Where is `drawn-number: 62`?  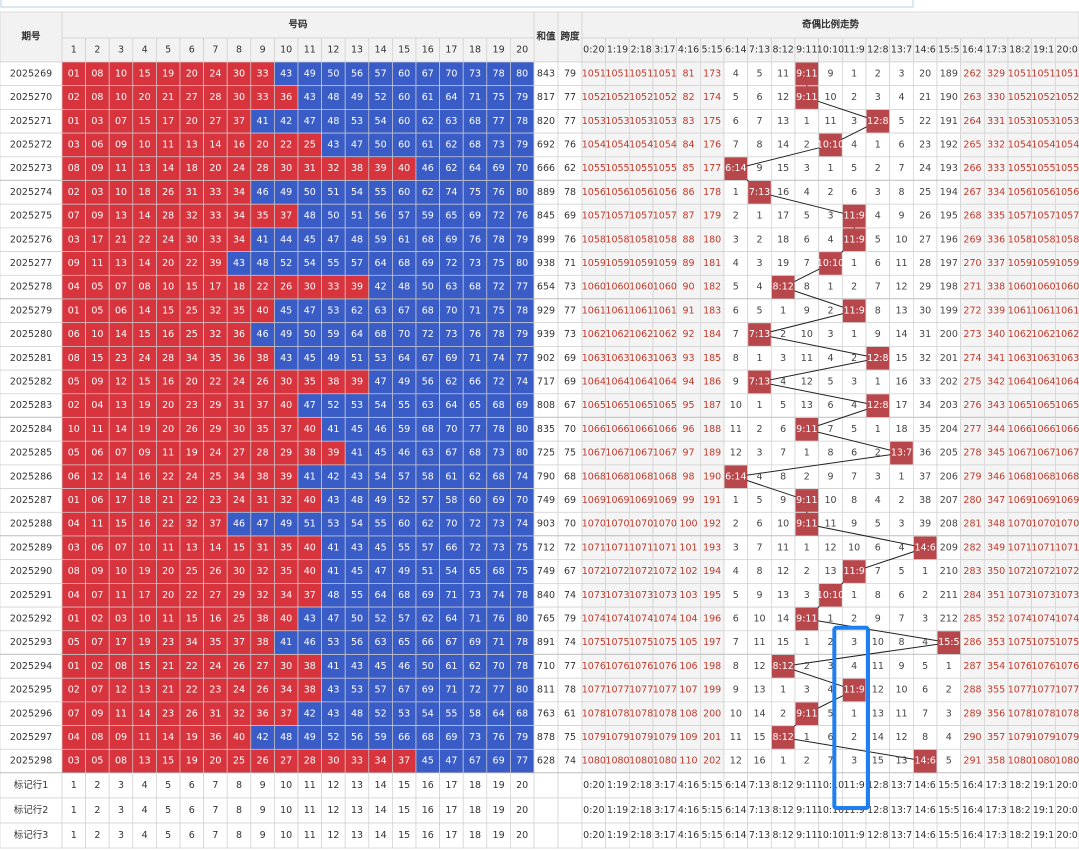 drawn-number: 62 is located at coordinates (357, 310).